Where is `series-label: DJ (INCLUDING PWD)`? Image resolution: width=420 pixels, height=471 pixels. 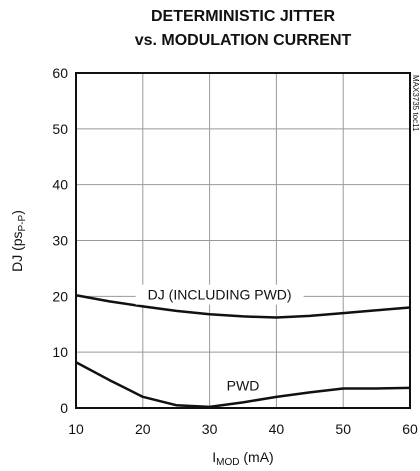
series-label: DJ (INCLUDING PWD) is located at coordinates (220, 295).